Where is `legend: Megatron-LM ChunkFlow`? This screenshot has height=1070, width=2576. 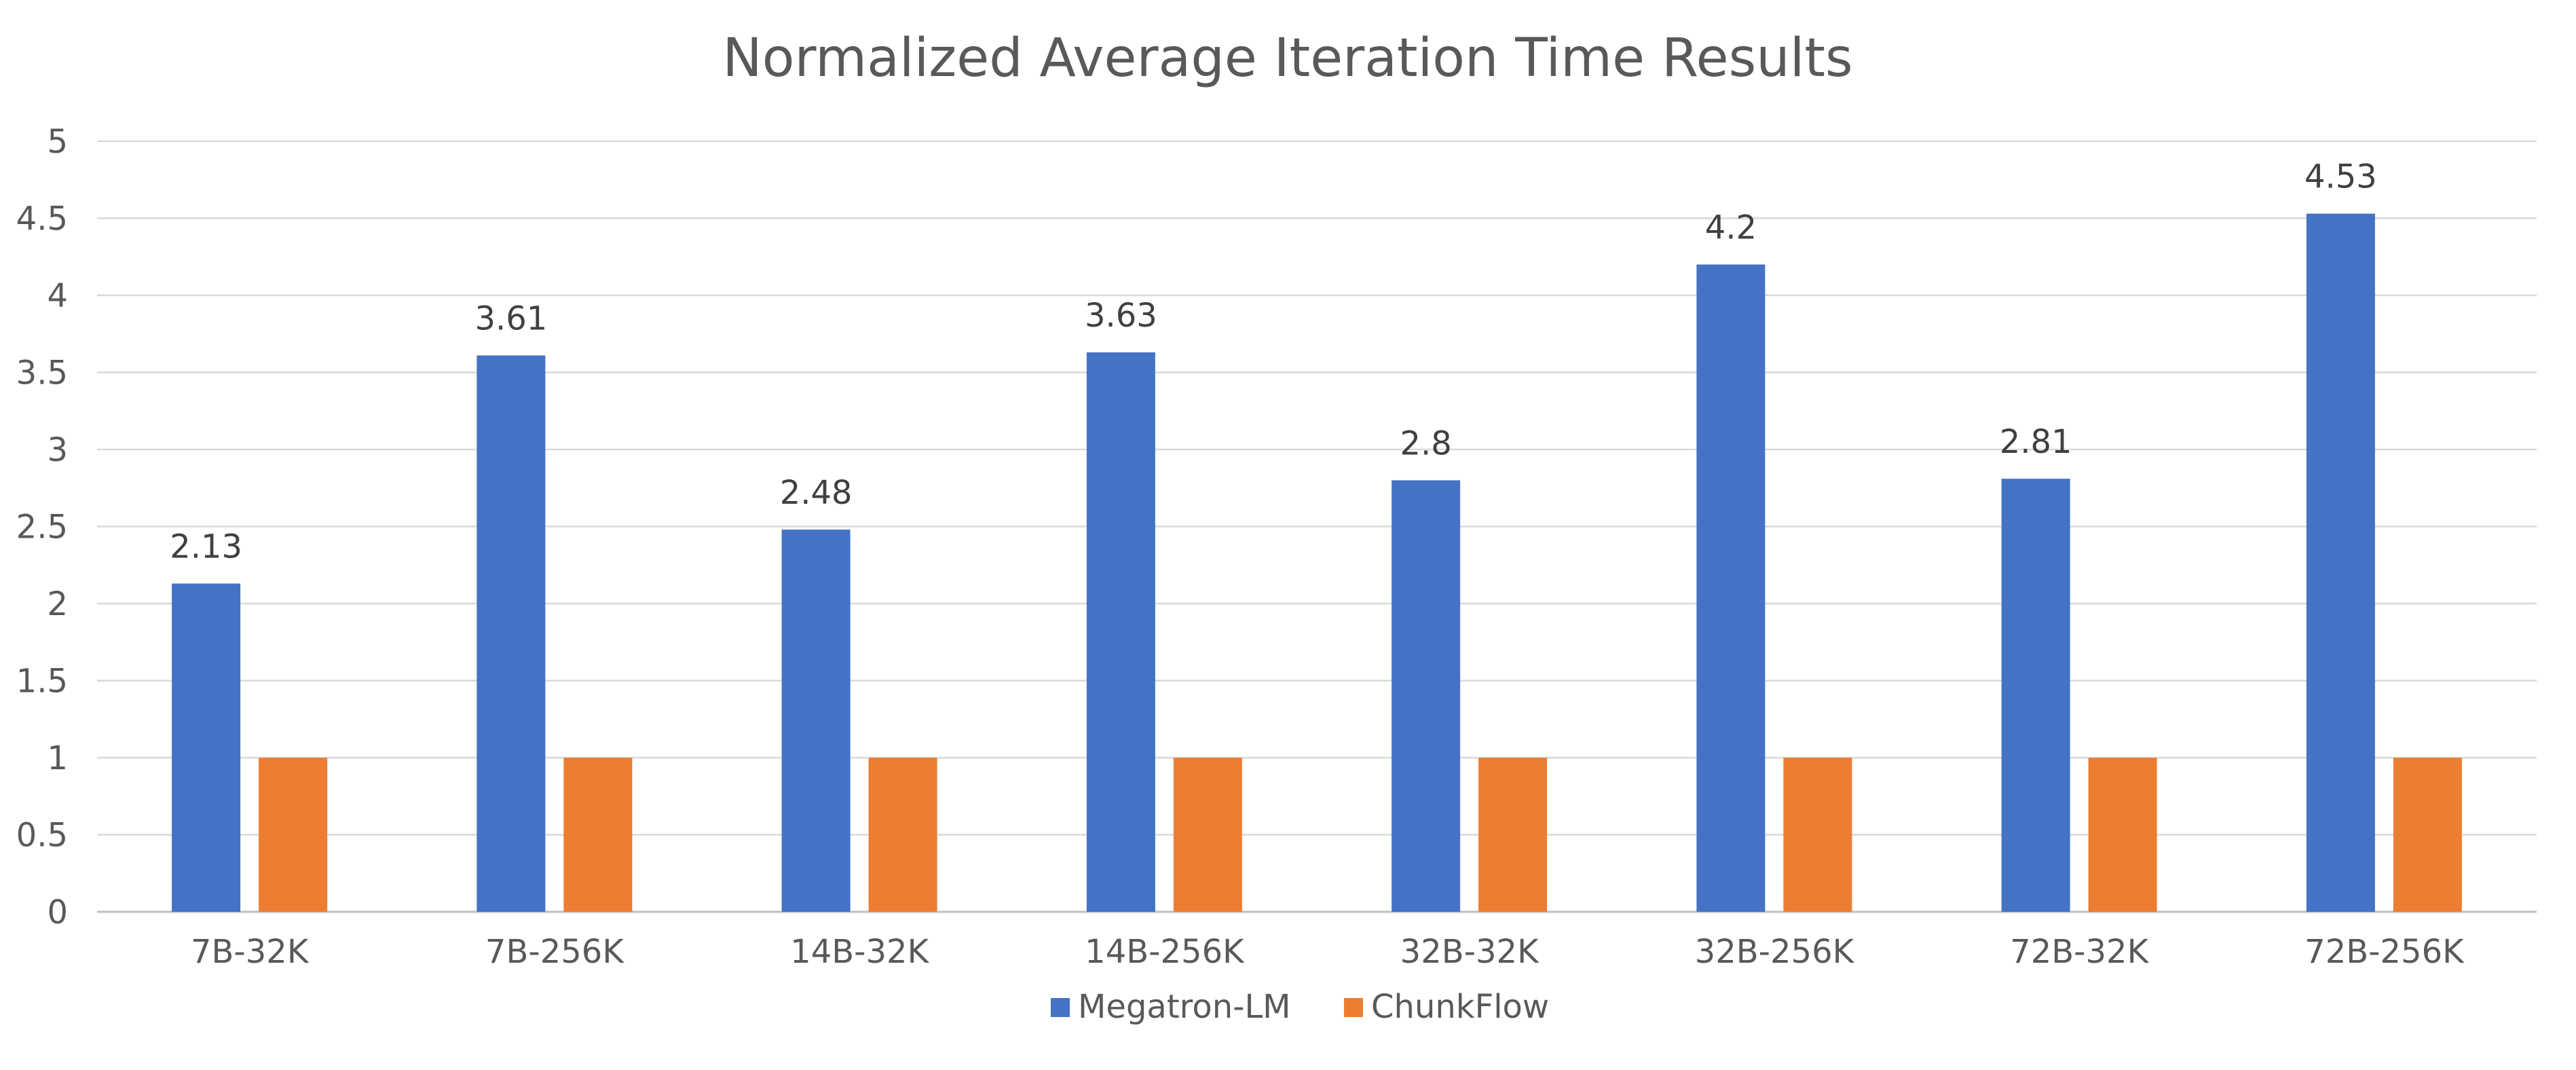
legend: Megatron-LM ChunkFlow is located at coordinates (1300, 1007).